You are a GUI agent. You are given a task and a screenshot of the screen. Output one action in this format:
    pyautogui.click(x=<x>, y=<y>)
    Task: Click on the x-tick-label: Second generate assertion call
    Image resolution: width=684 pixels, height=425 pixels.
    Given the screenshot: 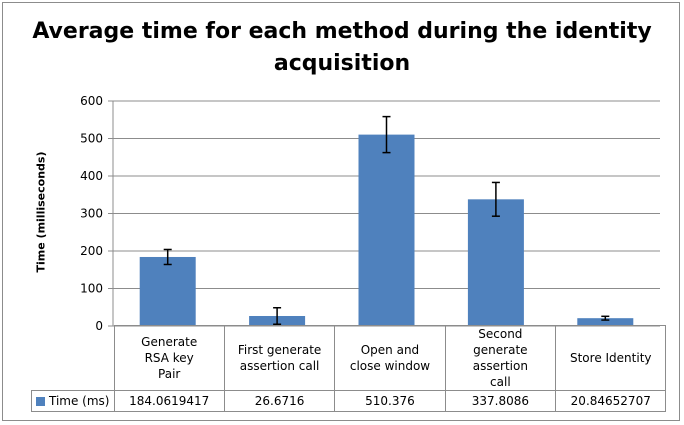 What is the action you would take?
    pyautogui.click(x=500, y=358)
    